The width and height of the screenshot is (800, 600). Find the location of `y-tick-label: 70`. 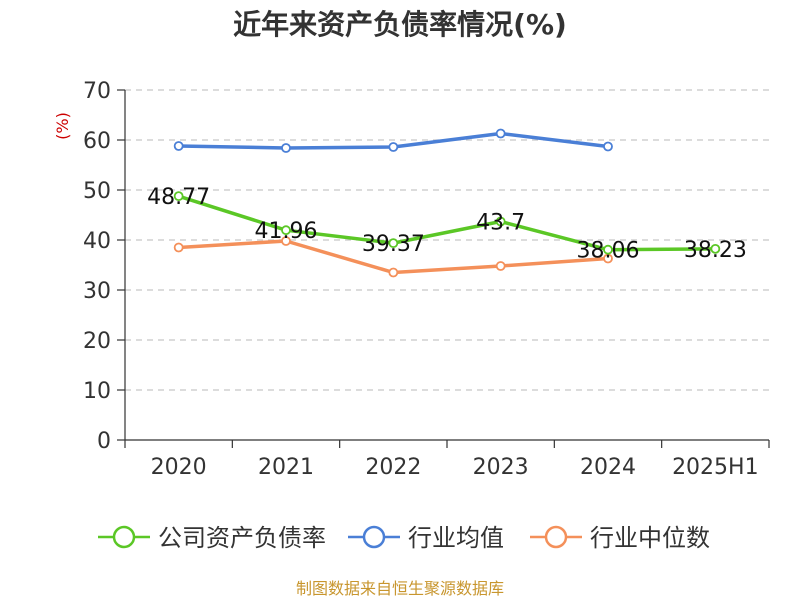

y-tick-label: 70 is located at coordinates (97, 91).